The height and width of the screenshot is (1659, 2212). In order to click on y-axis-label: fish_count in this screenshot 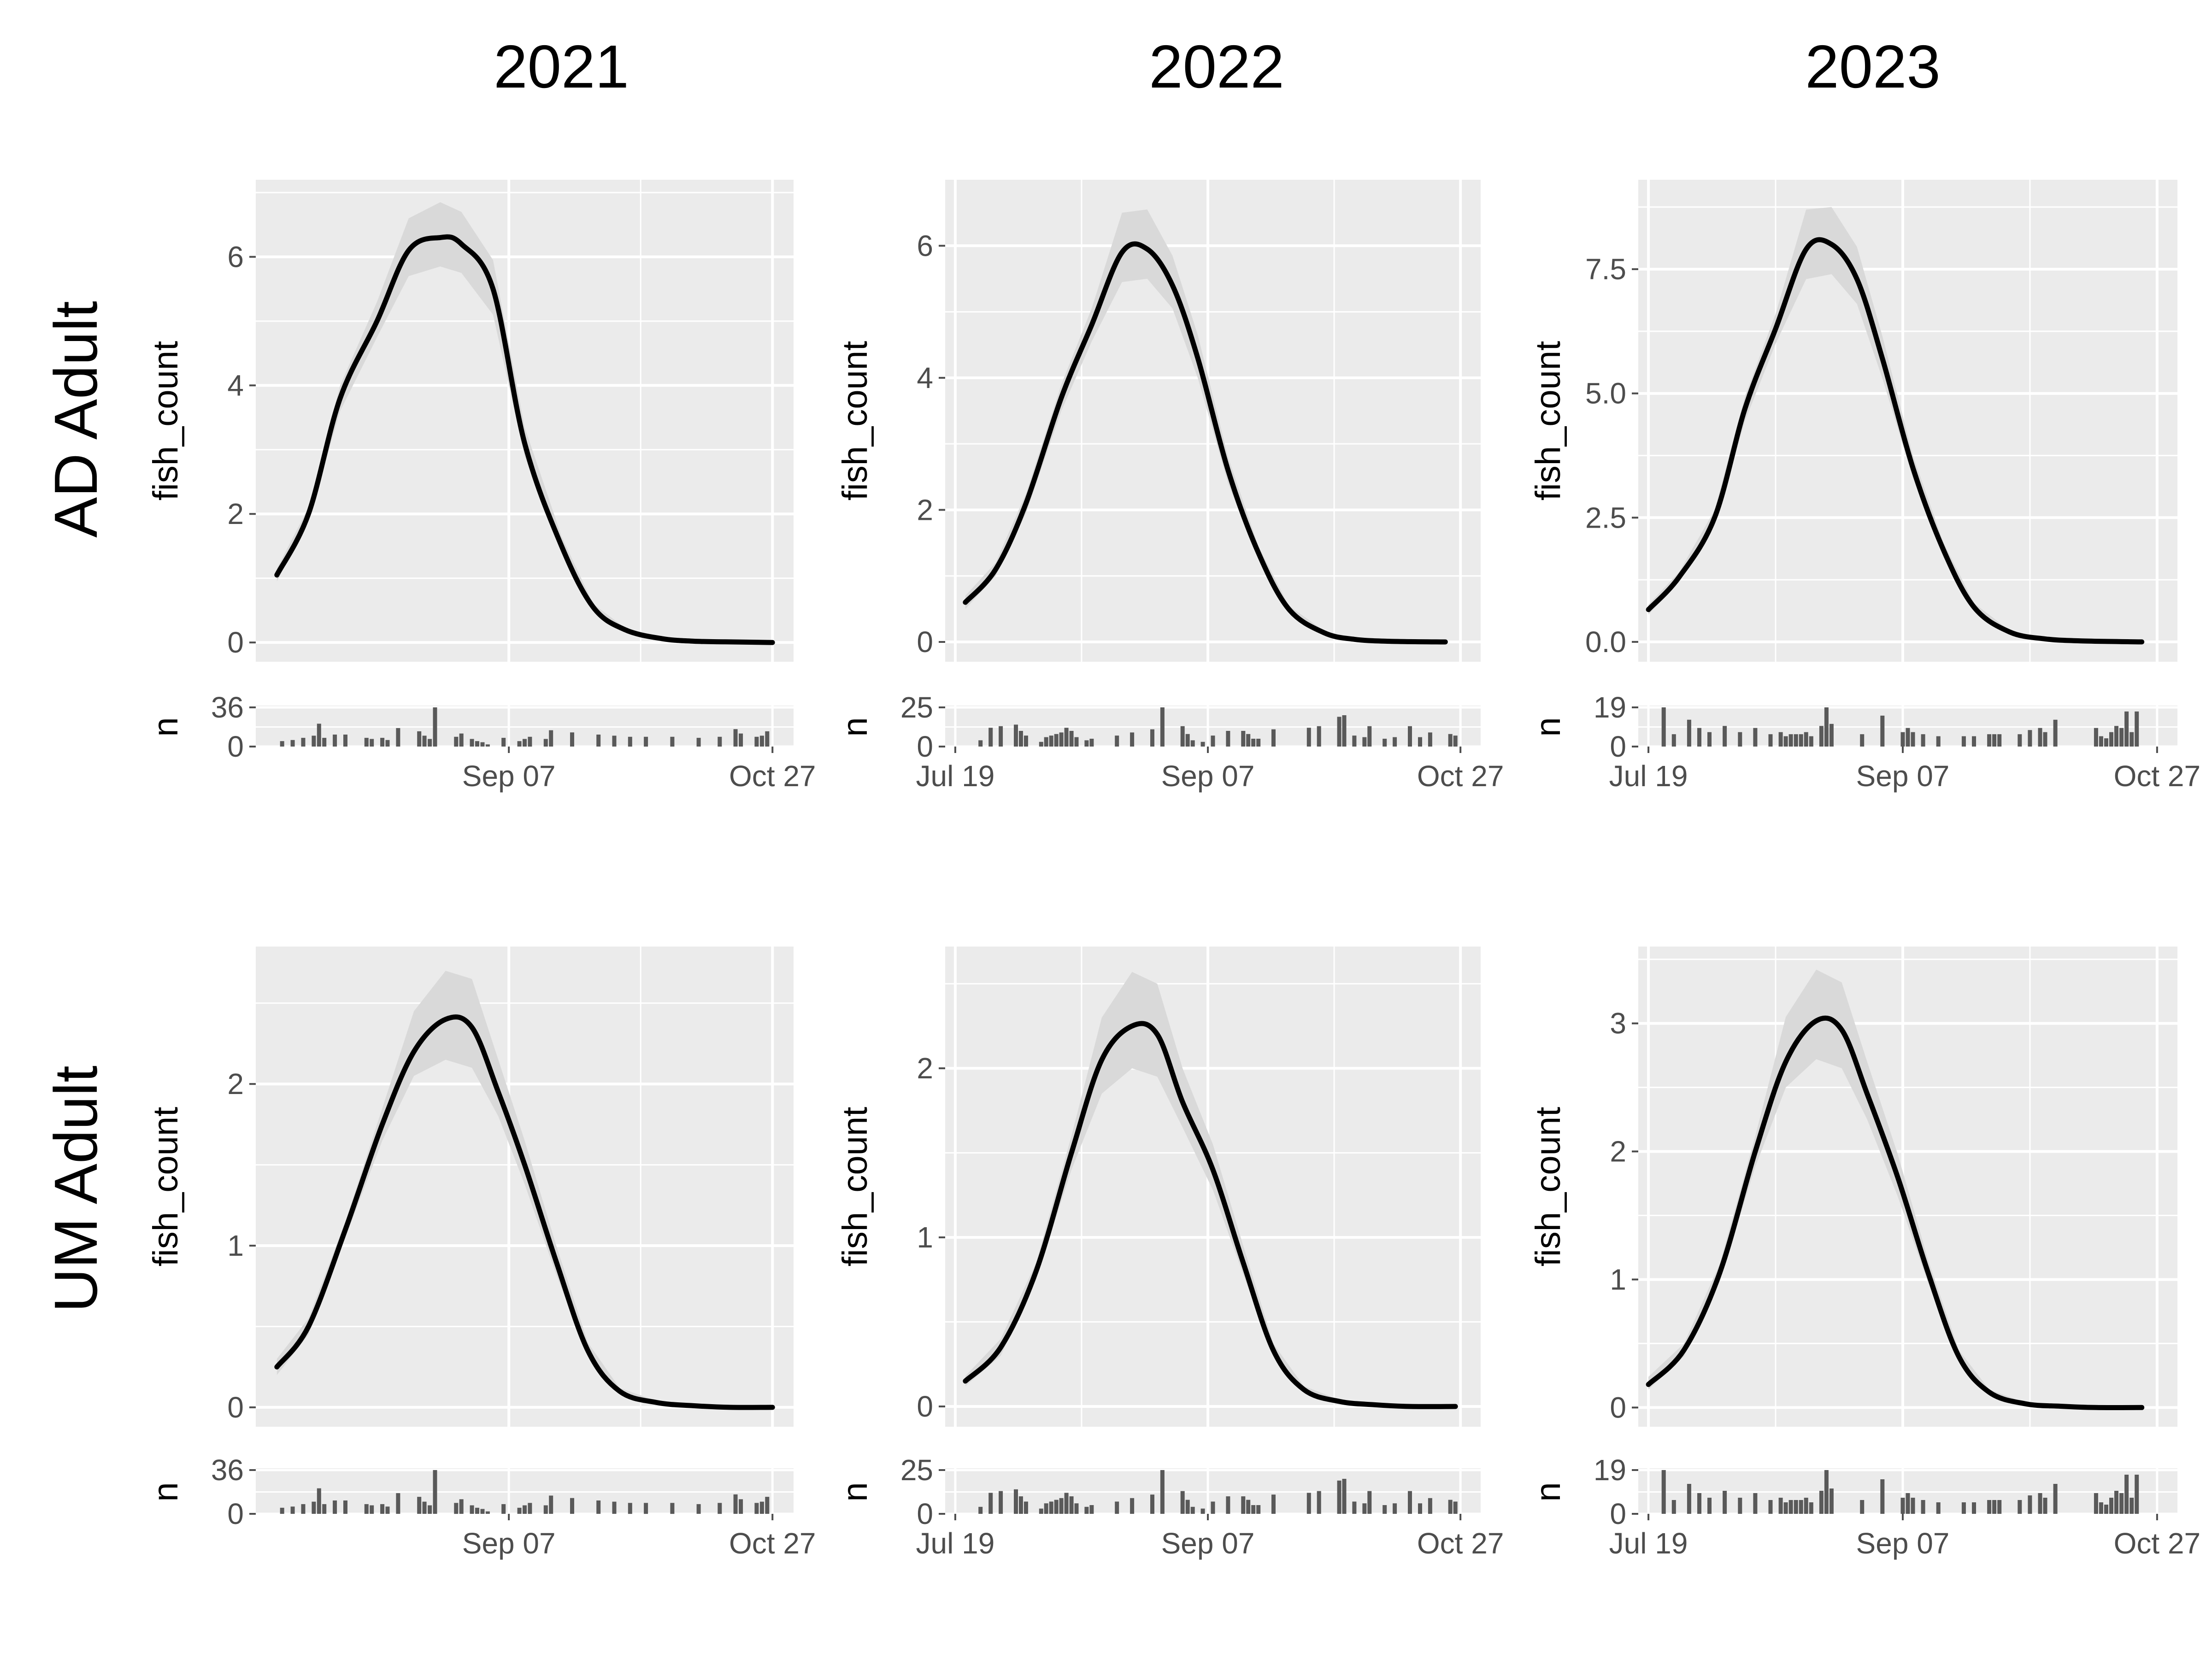, I will do `click(1548, 420)`.